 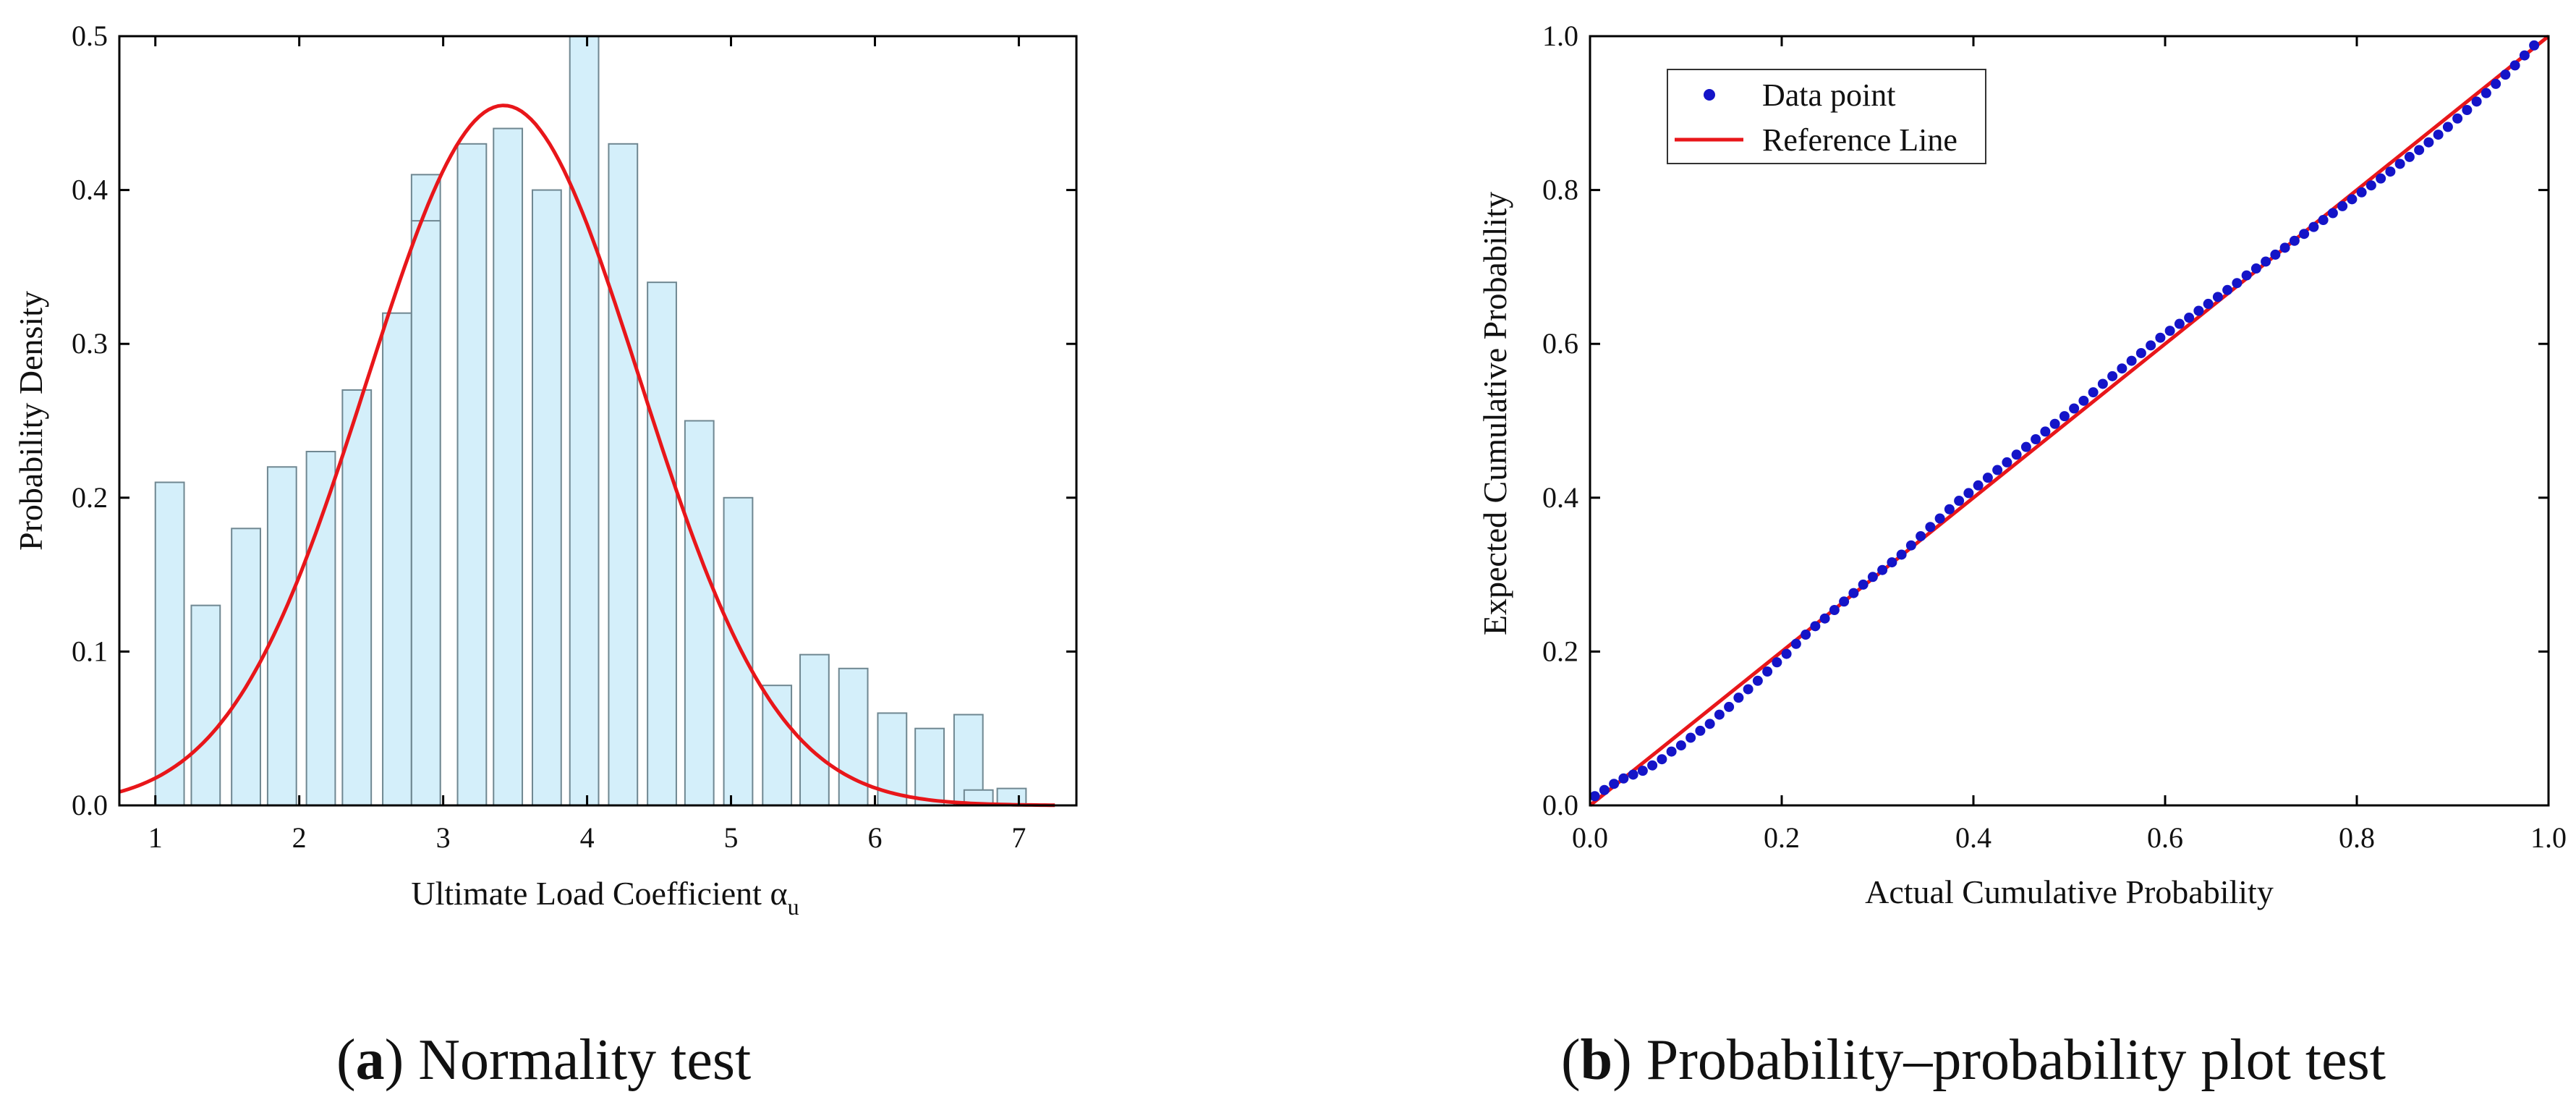 I want to click on legend-label-reference-line: Reference Line, so click(x=1859, y=140).